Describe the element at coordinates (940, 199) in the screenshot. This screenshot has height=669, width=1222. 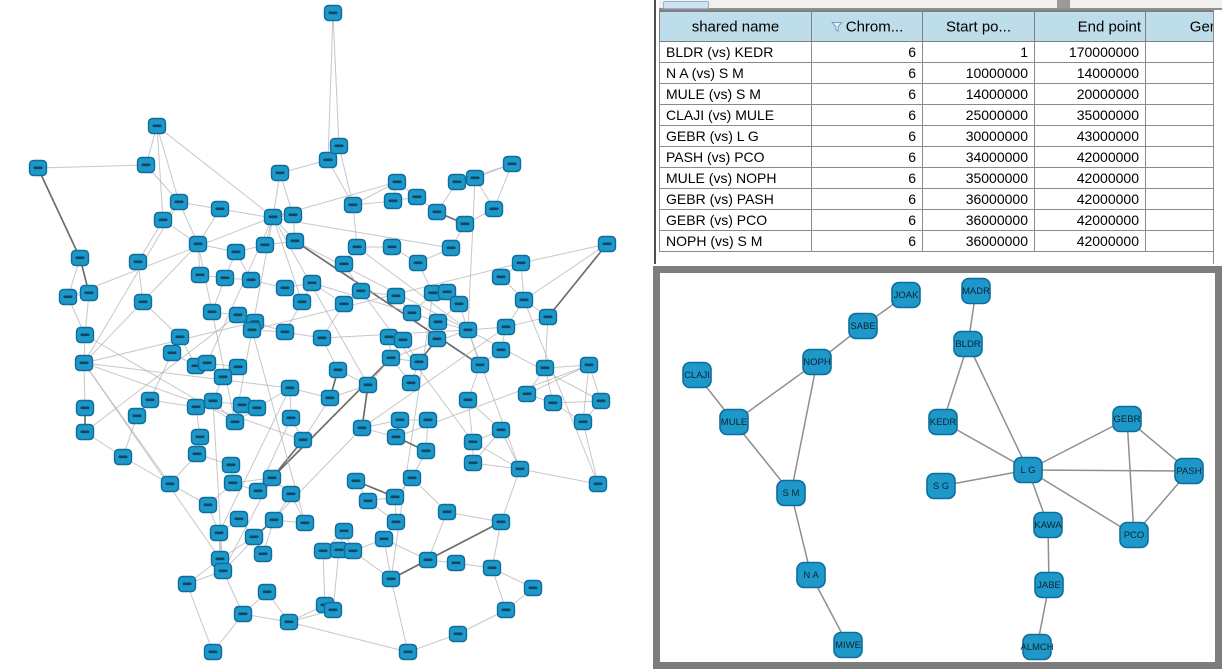
I see `table-row: GEBR (vs) PASH636000000420000008.9` at that location.